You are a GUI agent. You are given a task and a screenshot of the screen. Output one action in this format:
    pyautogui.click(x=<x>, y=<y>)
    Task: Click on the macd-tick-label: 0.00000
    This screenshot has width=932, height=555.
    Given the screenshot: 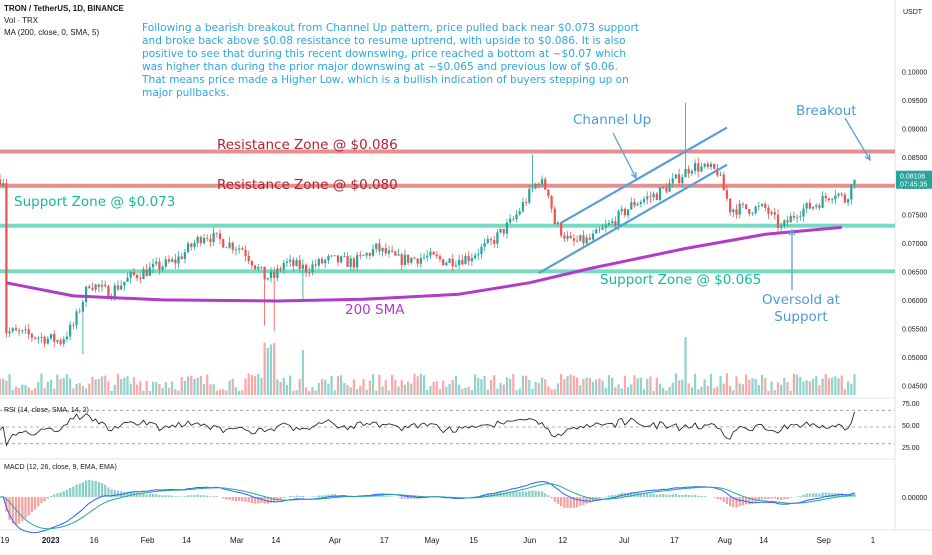 What is the action you would take?
    pyautogui.click(x=914, y=498)
    